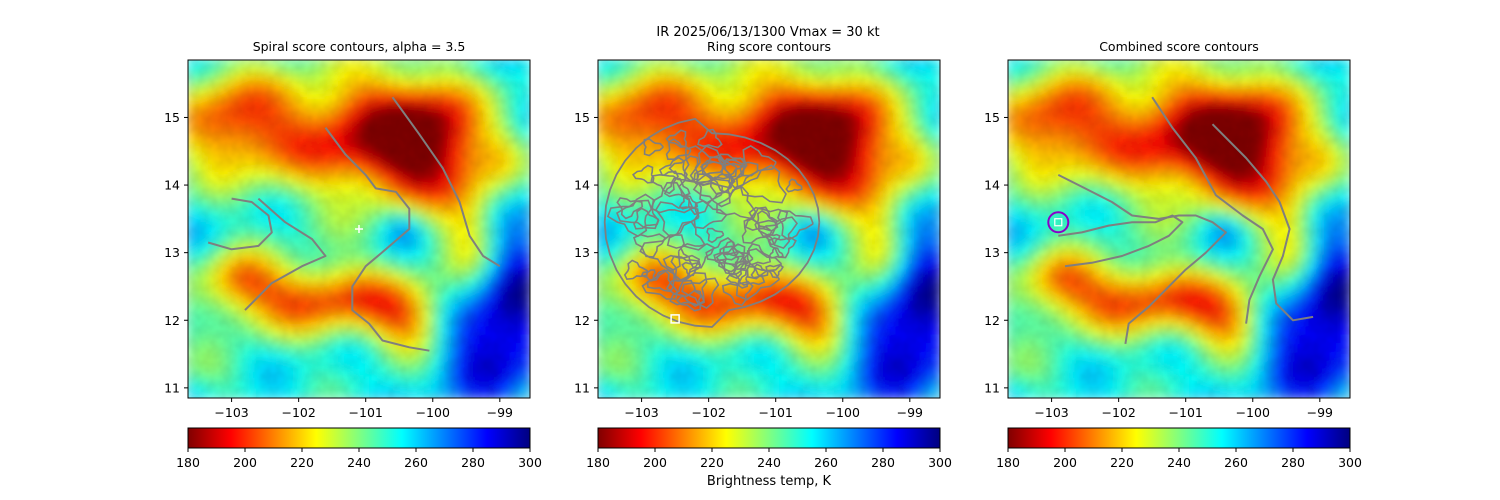 Image resolution: width=1500 pixels, height=500 pixels. I want to click on score-contour, so click(1142, 259).